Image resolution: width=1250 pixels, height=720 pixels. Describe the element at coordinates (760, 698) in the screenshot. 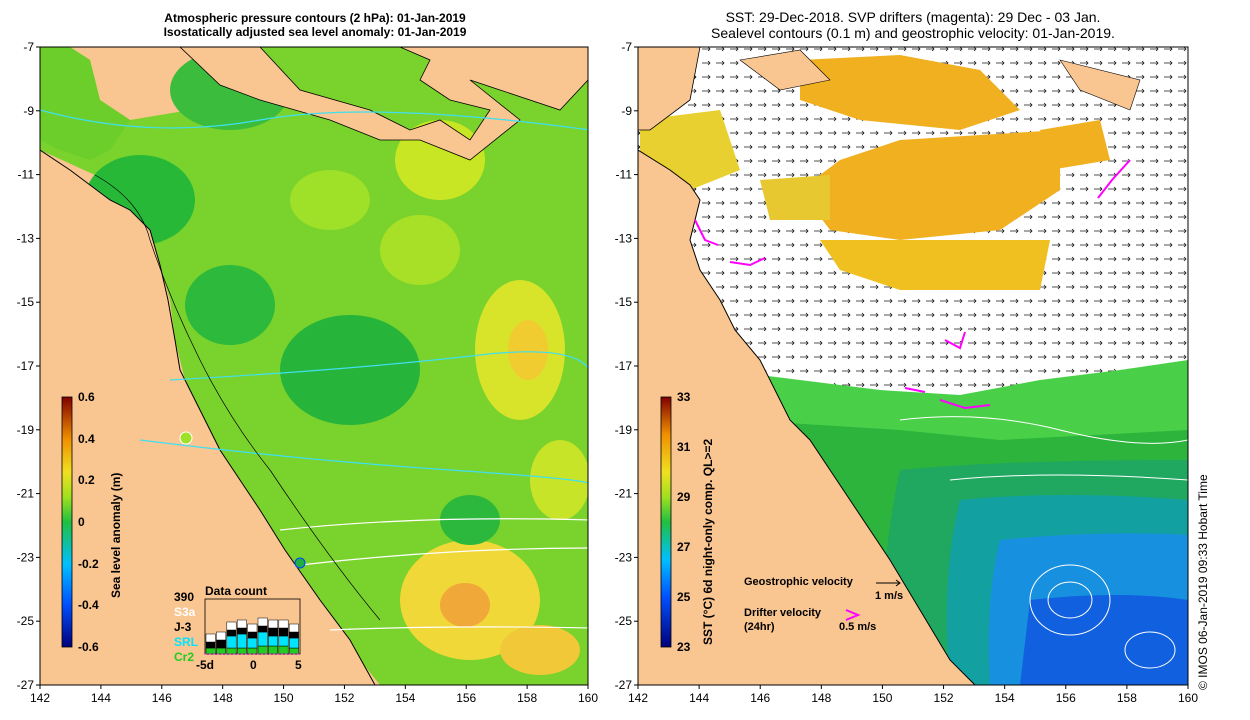

I see `right-lon-label: 146` at that location.